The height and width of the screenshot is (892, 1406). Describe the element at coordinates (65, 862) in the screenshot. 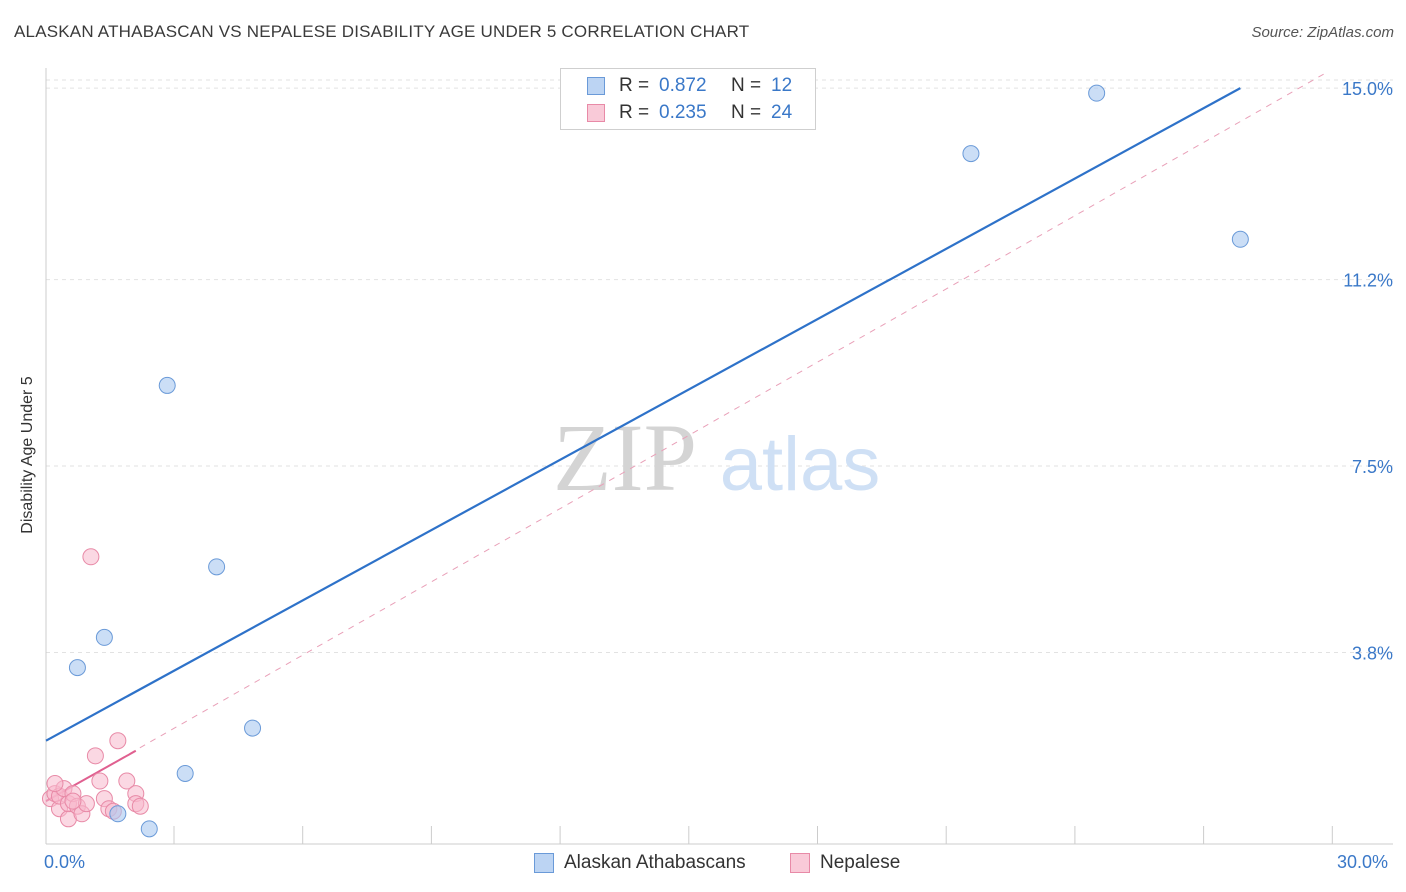

I see `x-tick-min: 0.0%` at that location.